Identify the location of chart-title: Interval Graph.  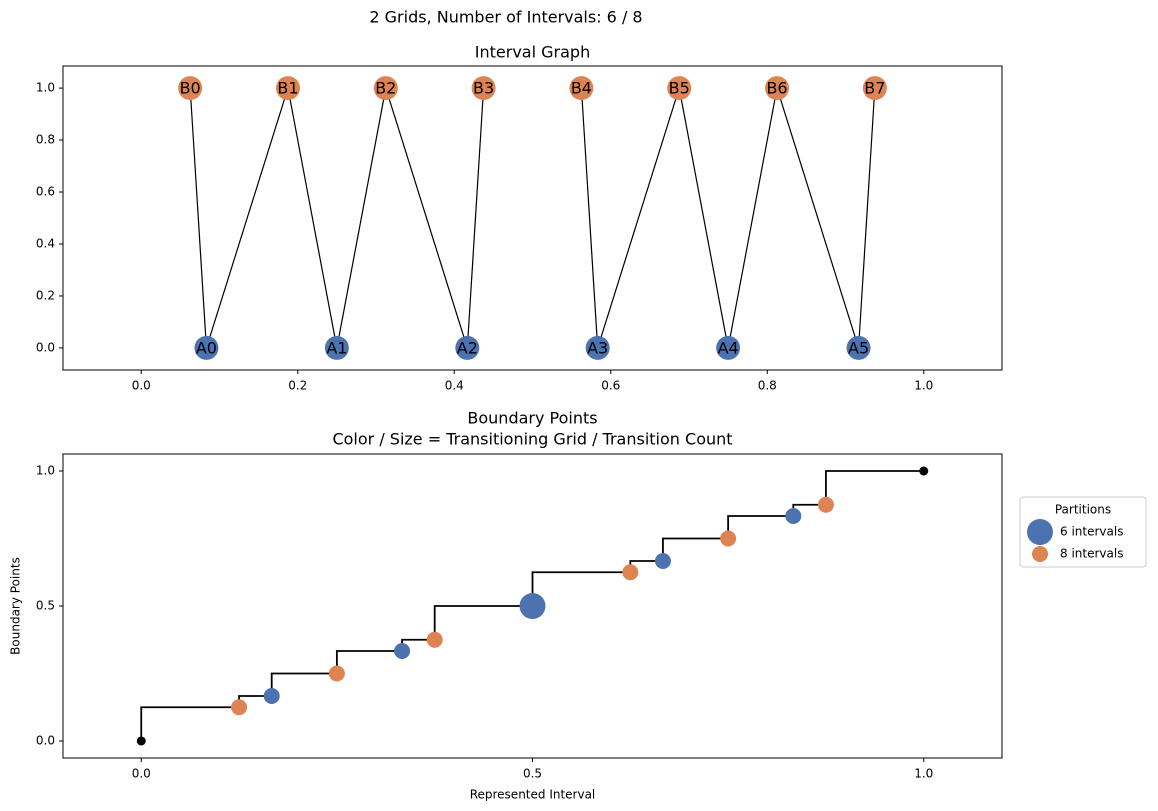
(532, 52).